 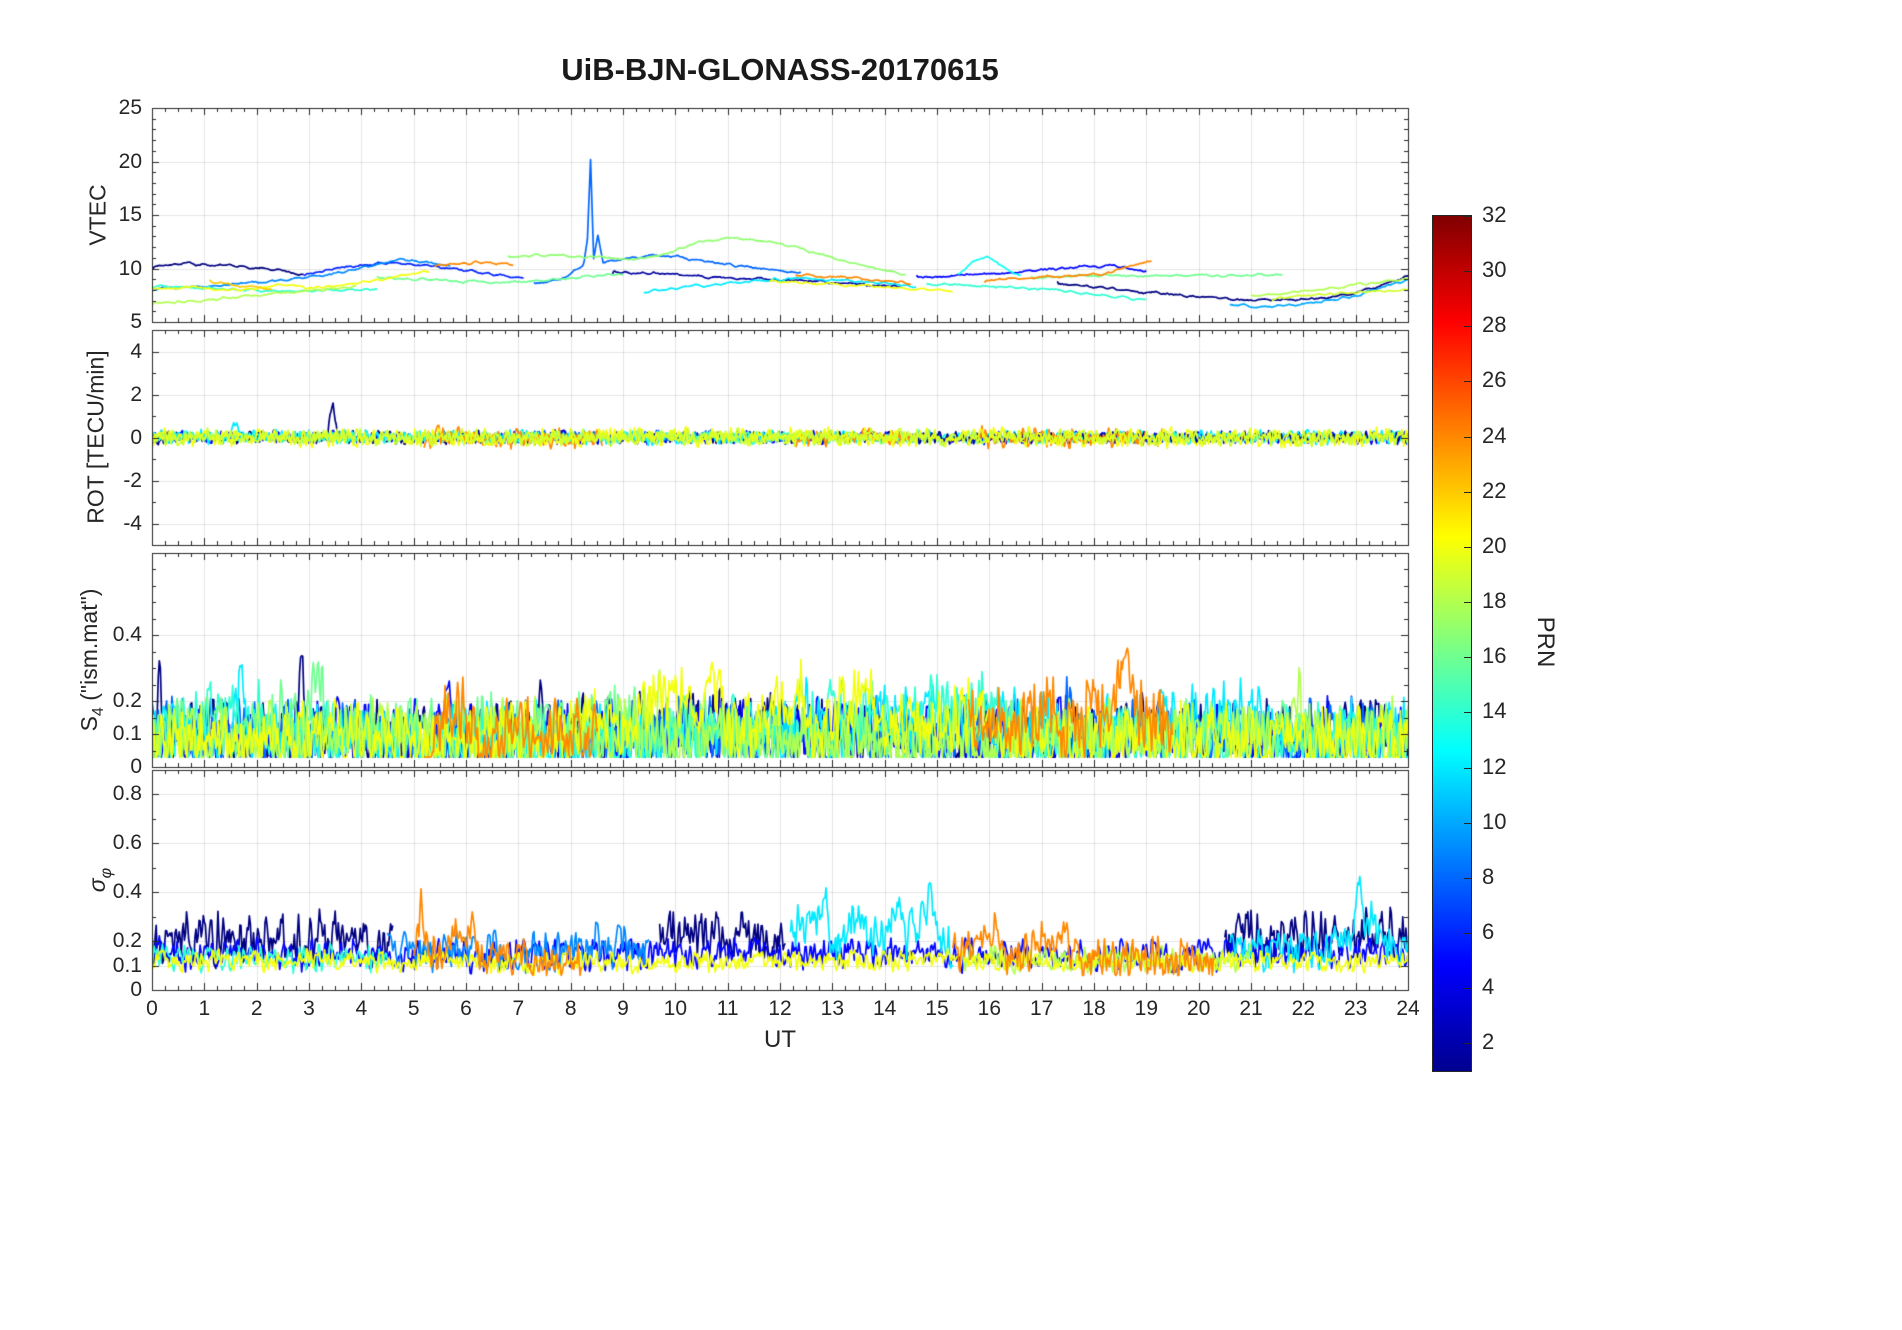 What do you see at coordinates (130, 107) in the screenshot?
I see `y-tick-label: 25` at bounding box center [130, 107].